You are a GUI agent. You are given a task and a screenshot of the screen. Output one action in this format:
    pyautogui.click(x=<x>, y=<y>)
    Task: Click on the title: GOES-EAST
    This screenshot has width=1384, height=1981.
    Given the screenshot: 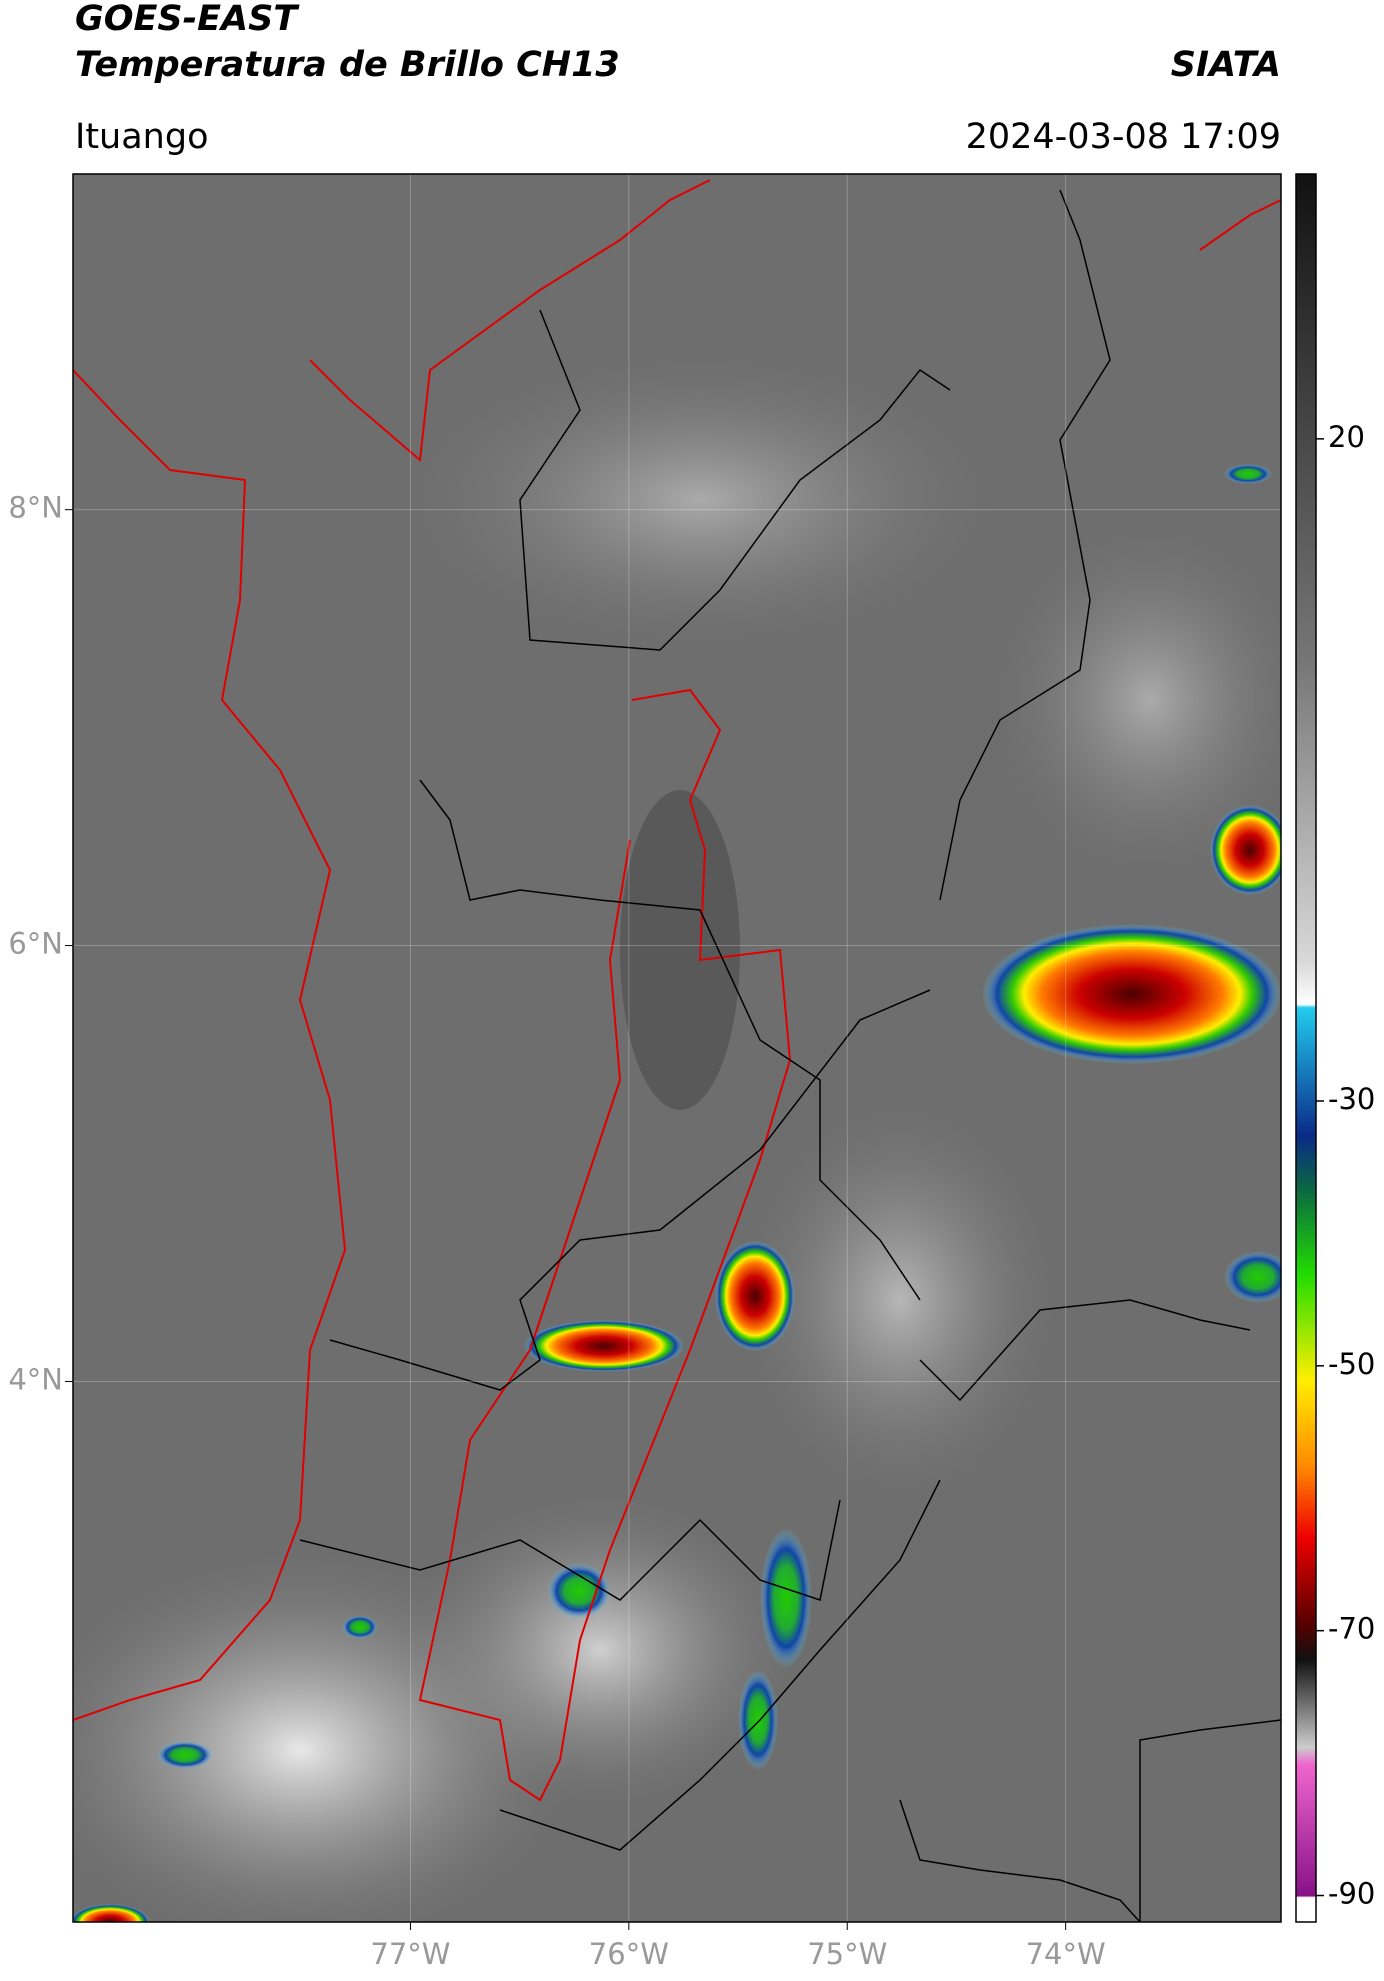 What is the action you would take?
    pyautogui.click(x=187, y=19)
    